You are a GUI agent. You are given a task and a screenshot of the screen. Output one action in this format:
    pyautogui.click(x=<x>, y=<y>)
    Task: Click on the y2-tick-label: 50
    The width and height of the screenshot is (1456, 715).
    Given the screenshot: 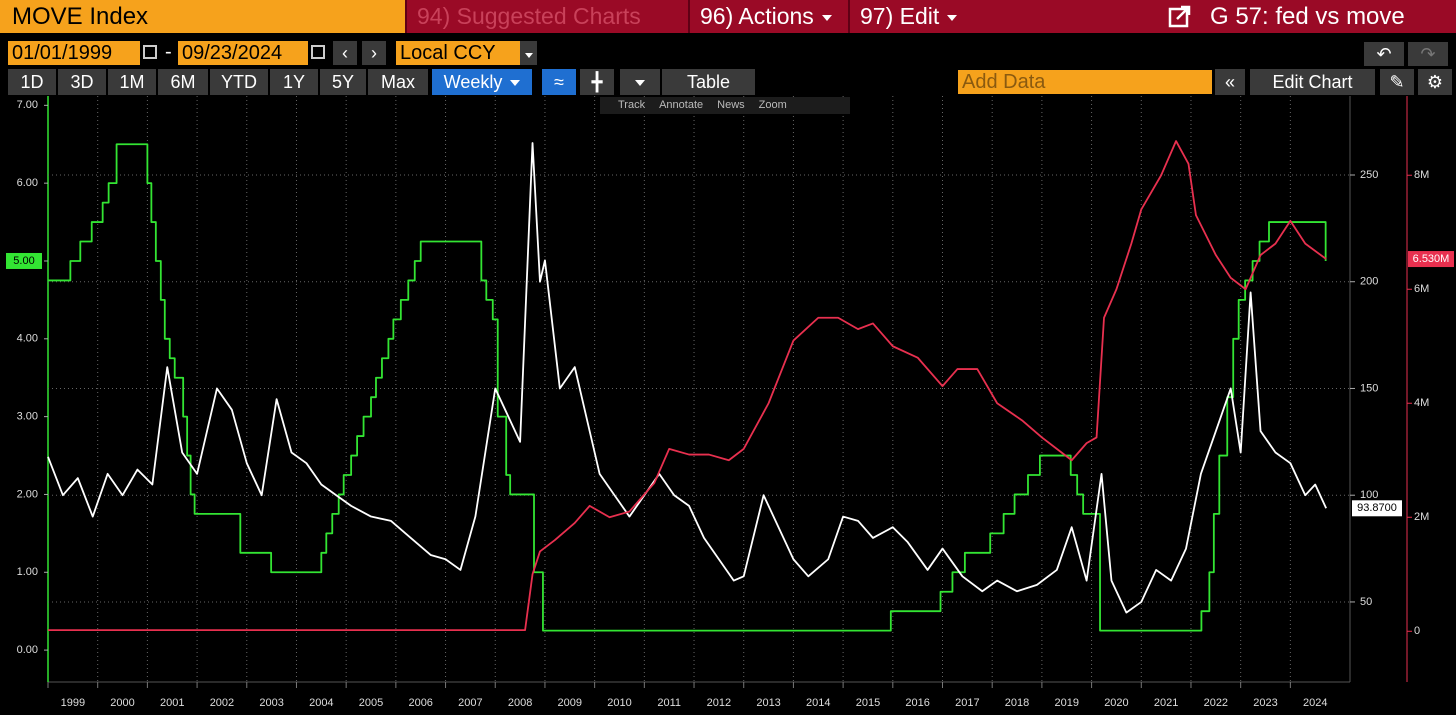 What is the action you would take?
    pyautogui.click(x=1366, y=602)
    